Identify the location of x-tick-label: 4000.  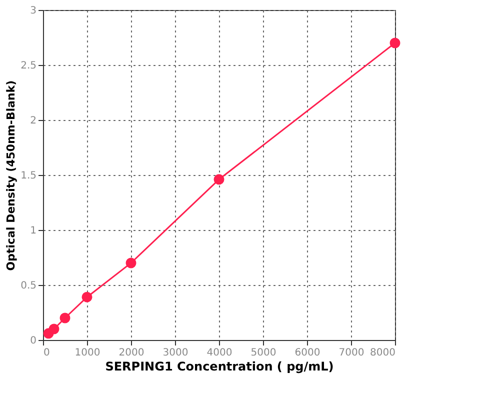
(219, 353).